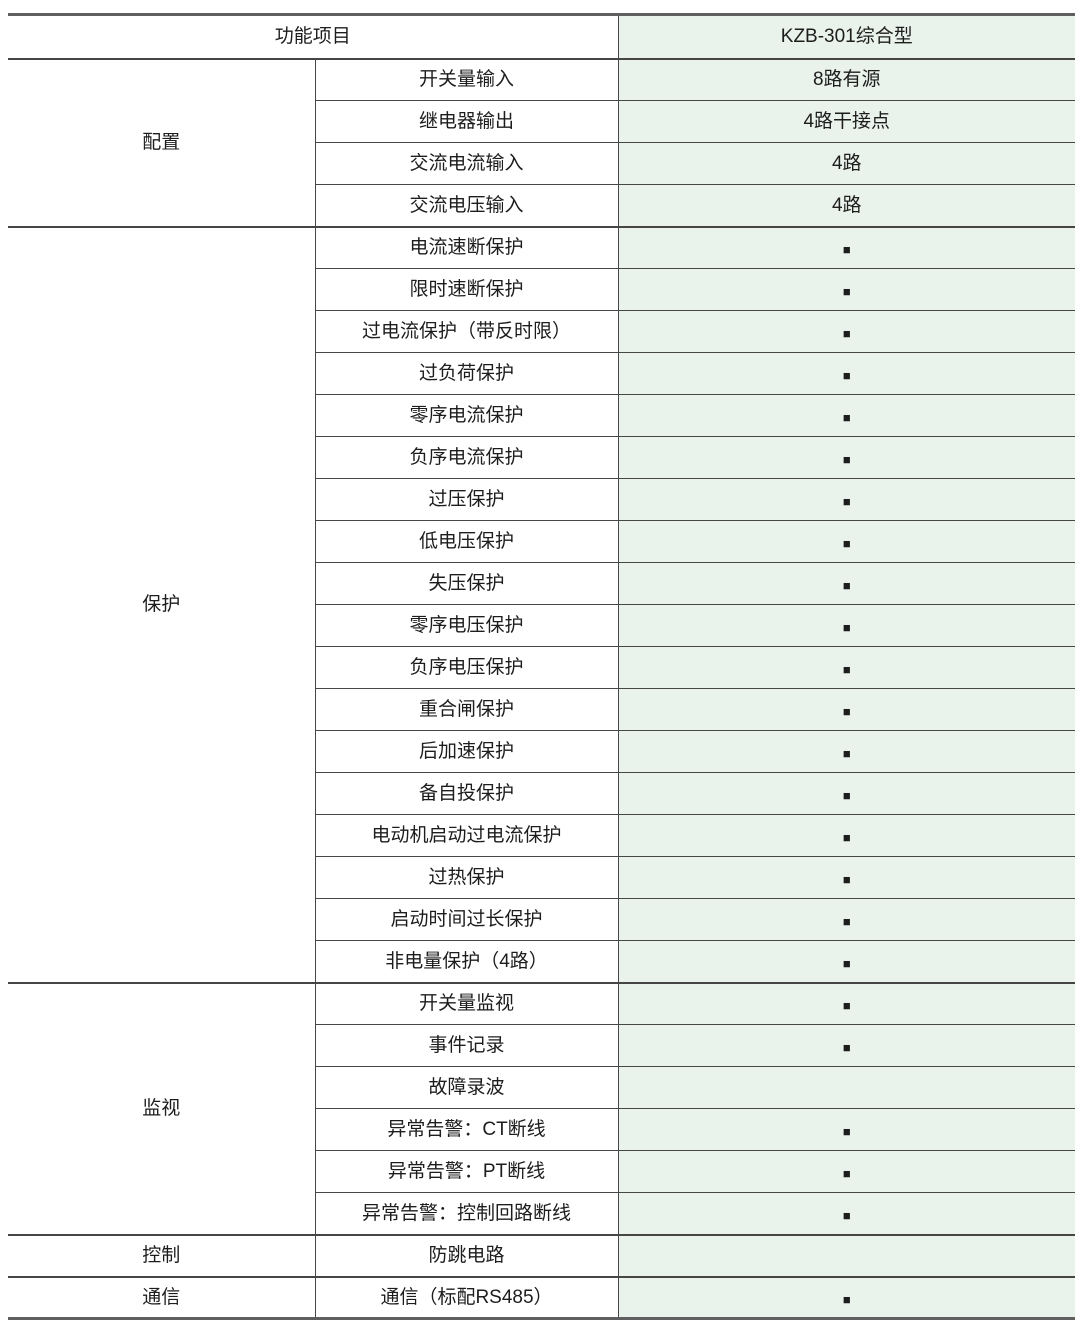 This screenshot has width=1081, height=1333. Describe the element at coordinates (161, 1255) in the screenshot. I see `group-cell: 控制` at that location.